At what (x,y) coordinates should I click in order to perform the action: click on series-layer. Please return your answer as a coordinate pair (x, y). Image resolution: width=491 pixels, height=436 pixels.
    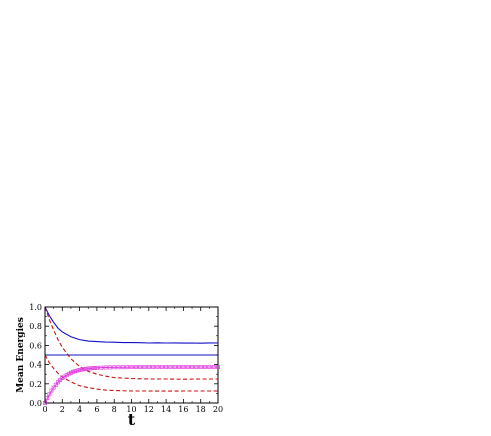
    Looking at the image, I should click on (131, 355).